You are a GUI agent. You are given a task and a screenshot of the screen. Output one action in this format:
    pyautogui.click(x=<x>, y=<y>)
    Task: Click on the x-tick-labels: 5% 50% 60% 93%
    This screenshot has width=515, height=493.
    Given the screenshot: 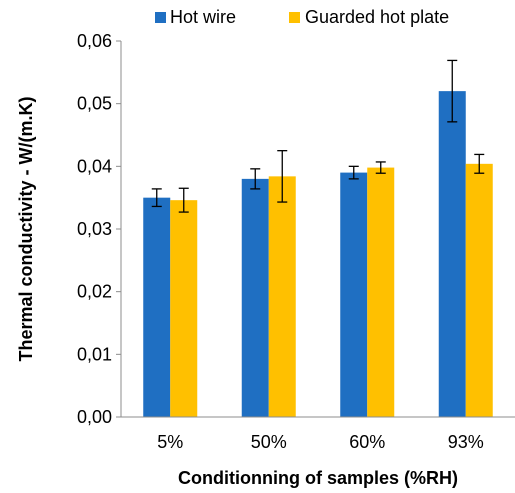 What is the action you would take?
    pyautogui.click(x=320, y=442)
    